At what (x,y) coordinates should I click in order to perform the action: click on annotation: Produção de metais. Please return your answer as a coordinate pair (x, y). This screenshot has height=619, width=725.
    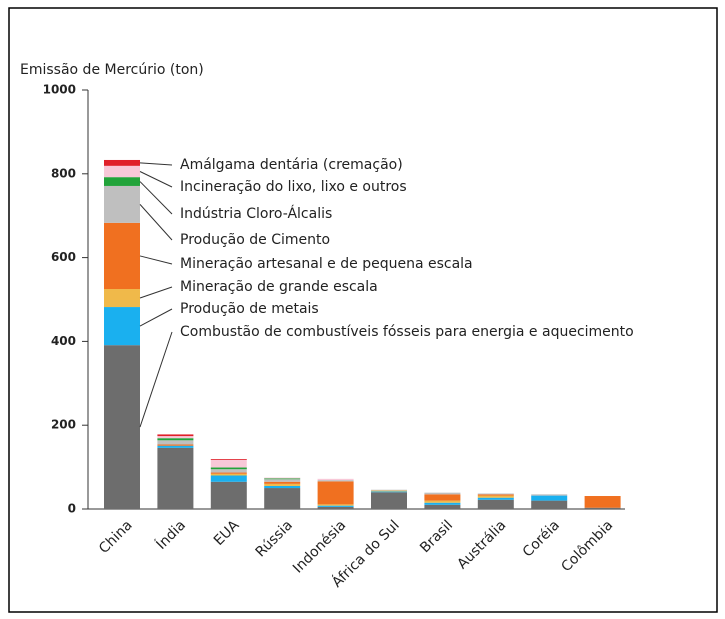
    Looking at the image, I should click on (249, 309).